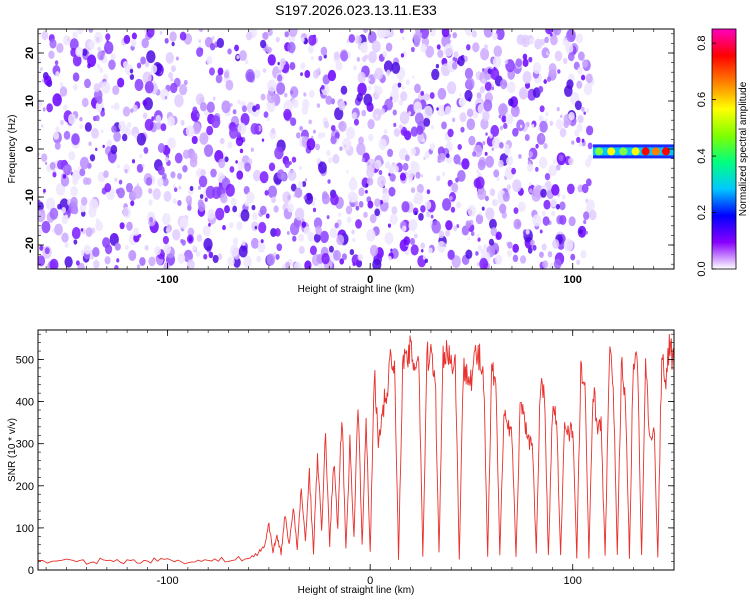  I want to click on y-tick-label: 100, so click(25, 529).